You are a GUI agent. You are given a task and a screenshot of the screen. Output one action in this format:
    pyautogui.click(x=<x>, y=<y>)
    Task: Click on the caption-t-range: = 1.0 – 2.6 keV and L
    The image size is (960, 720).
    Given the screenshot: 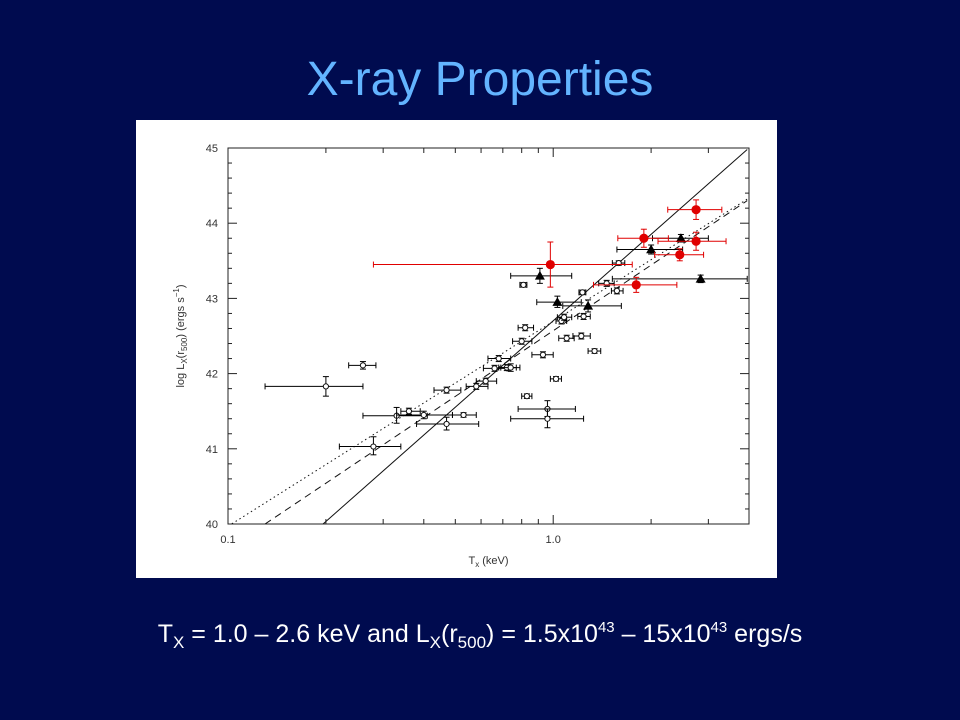 What is the action you would take?
    pyautogui.click(x=307, y=634)
    